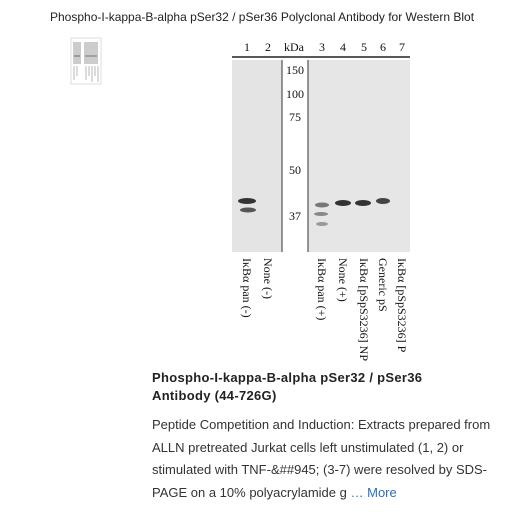 The image size is (516, 516). I want to click on lane-number: 6, so click(383, 47).